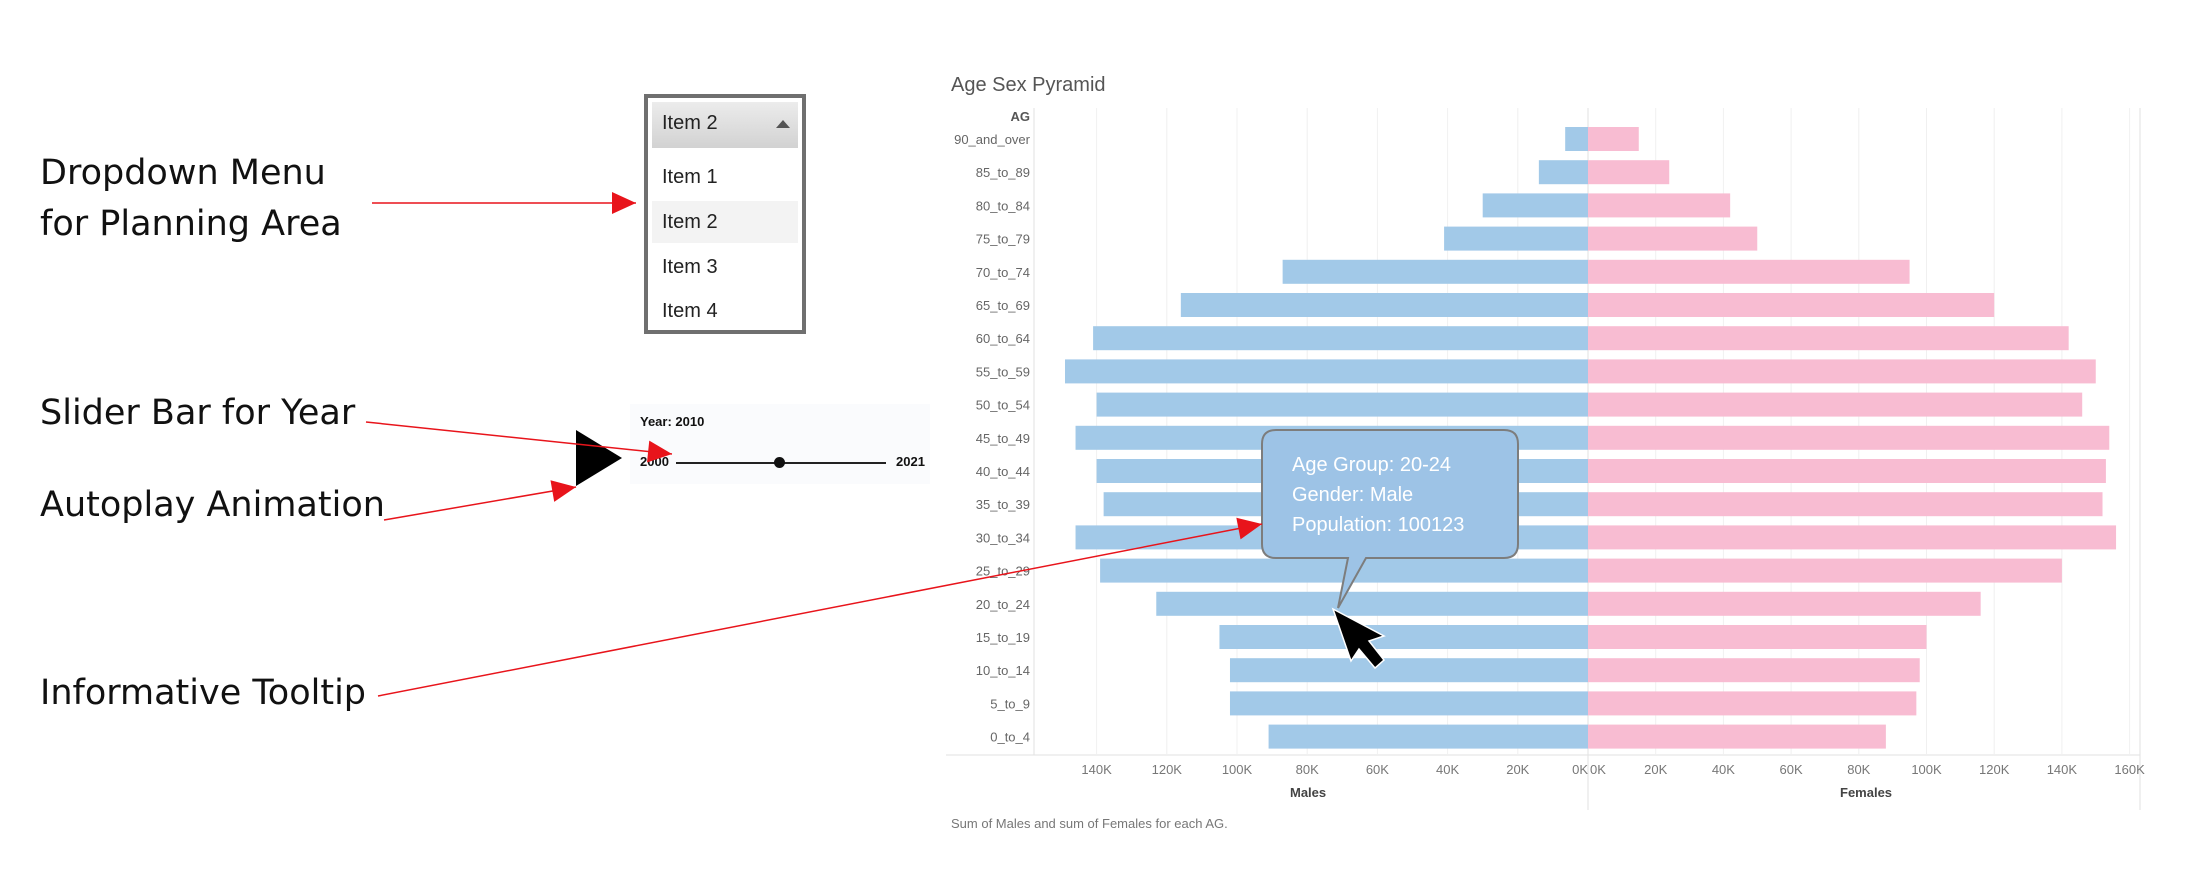 The height and width of the screenshot is (884, 2193). I want to click on category-label: 60_to_64, so click(1003, 338).